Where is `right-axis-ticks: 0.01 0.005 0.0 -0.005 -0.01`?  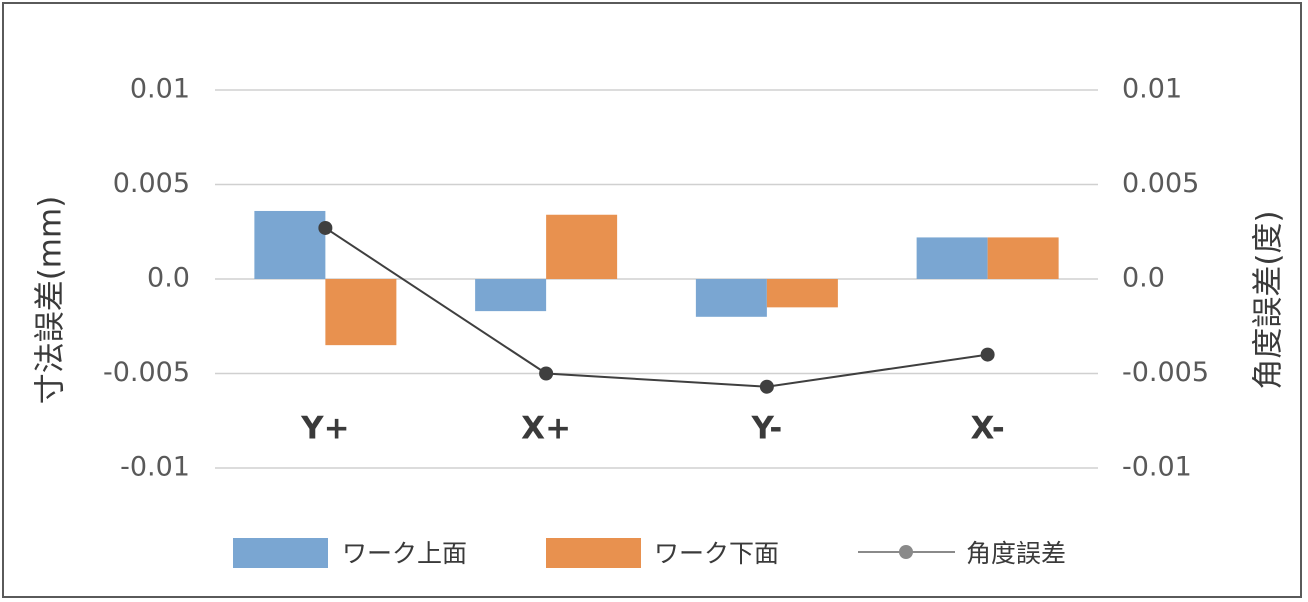 right-axis-ticks: 0.01 0.005 0.0 -0.005 -0.01 is located at coordinates (1165, 278).